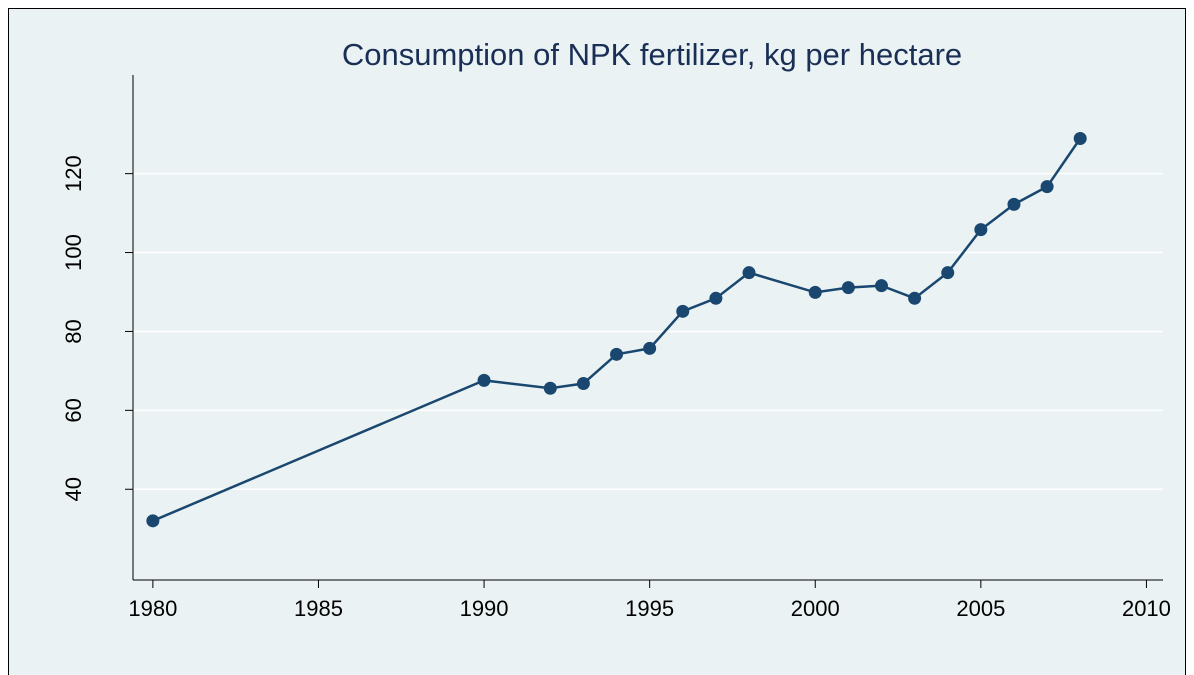  Describe the element at coordinates (649, 608) in the screenshot. I see `x-tick-label: 1995` at that location.